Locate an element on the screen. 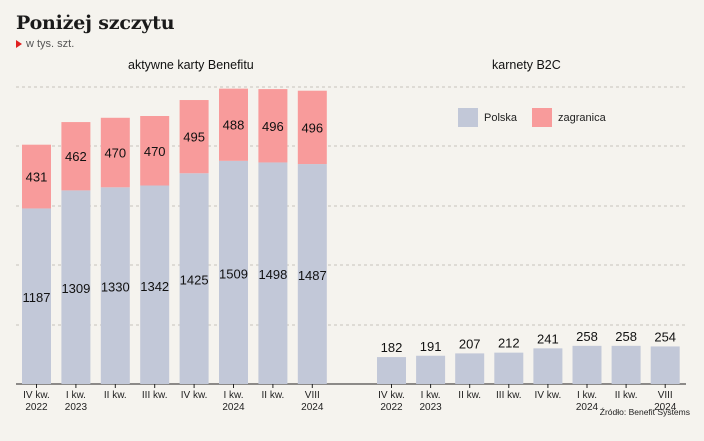 This screenshot has width=704, height=441. data-label-polska: 1498 is located at coordinates (272, 274).